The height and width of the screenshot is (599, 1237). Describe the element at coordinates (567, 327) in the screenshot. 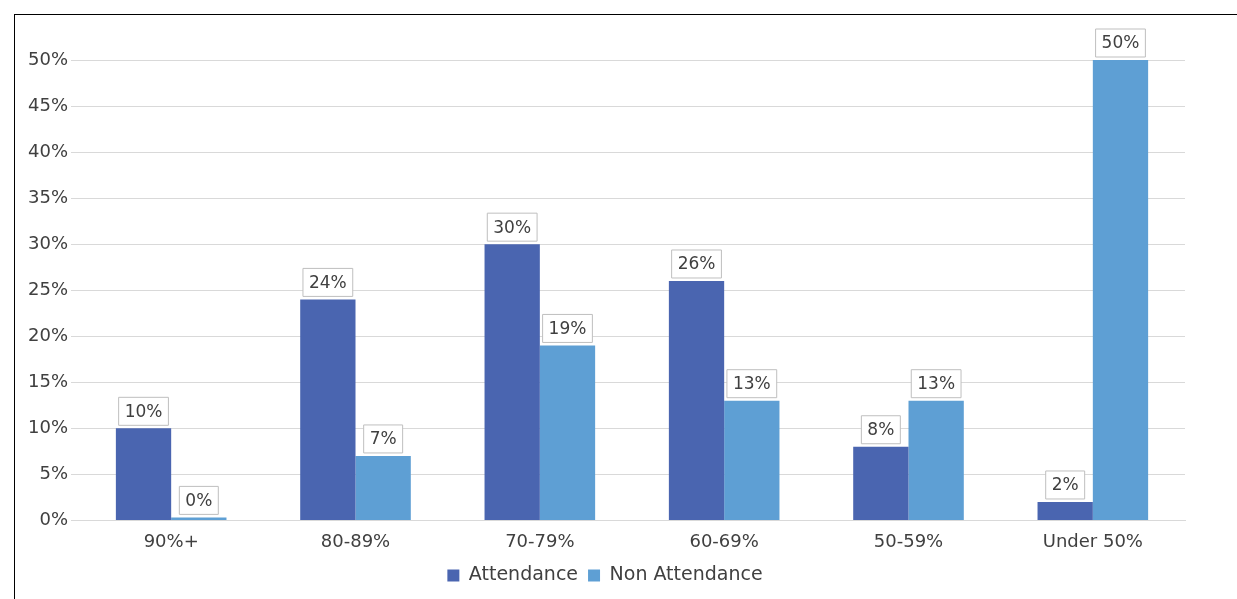

I see `data-label: 19%` at that location.